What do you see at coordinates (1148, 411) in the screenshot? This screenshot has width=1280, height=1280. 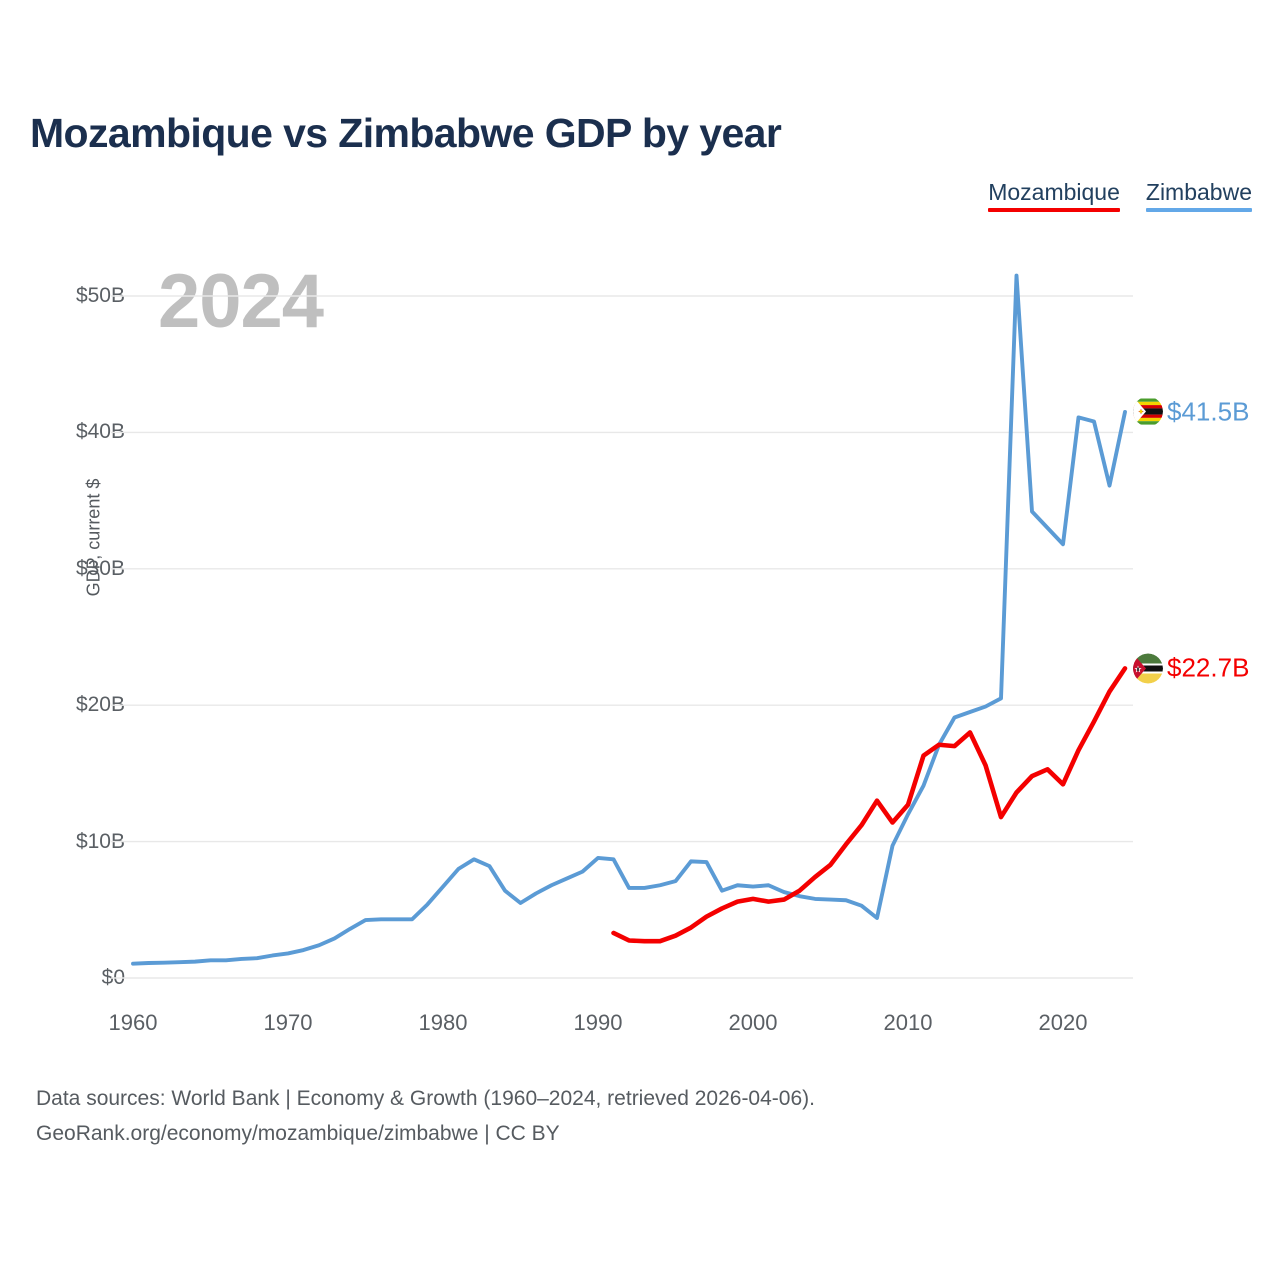 I see `zimbabwe-flag-icon` at bounding box center [1148, 411].